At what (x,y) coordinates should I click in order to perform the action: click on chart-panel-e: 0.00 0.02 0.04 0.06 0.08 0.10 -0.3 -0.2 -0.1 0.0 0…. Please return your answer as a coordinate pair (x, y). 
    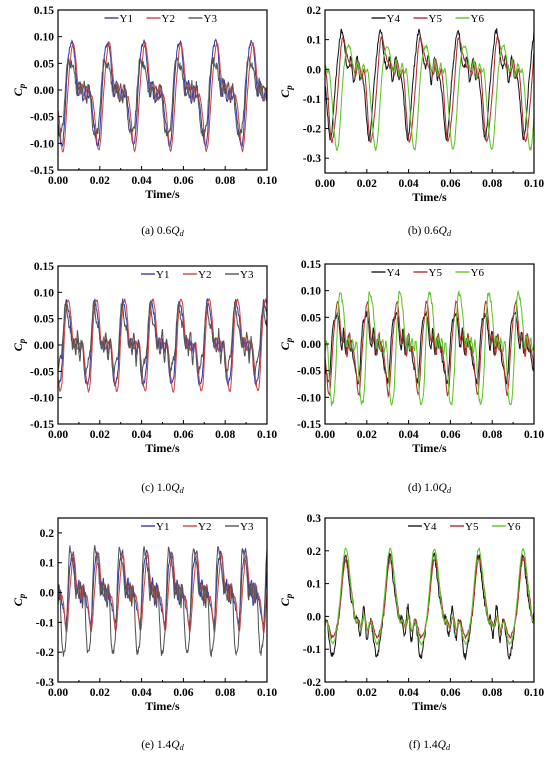
    Looking at the image, I should click on (144, 634).